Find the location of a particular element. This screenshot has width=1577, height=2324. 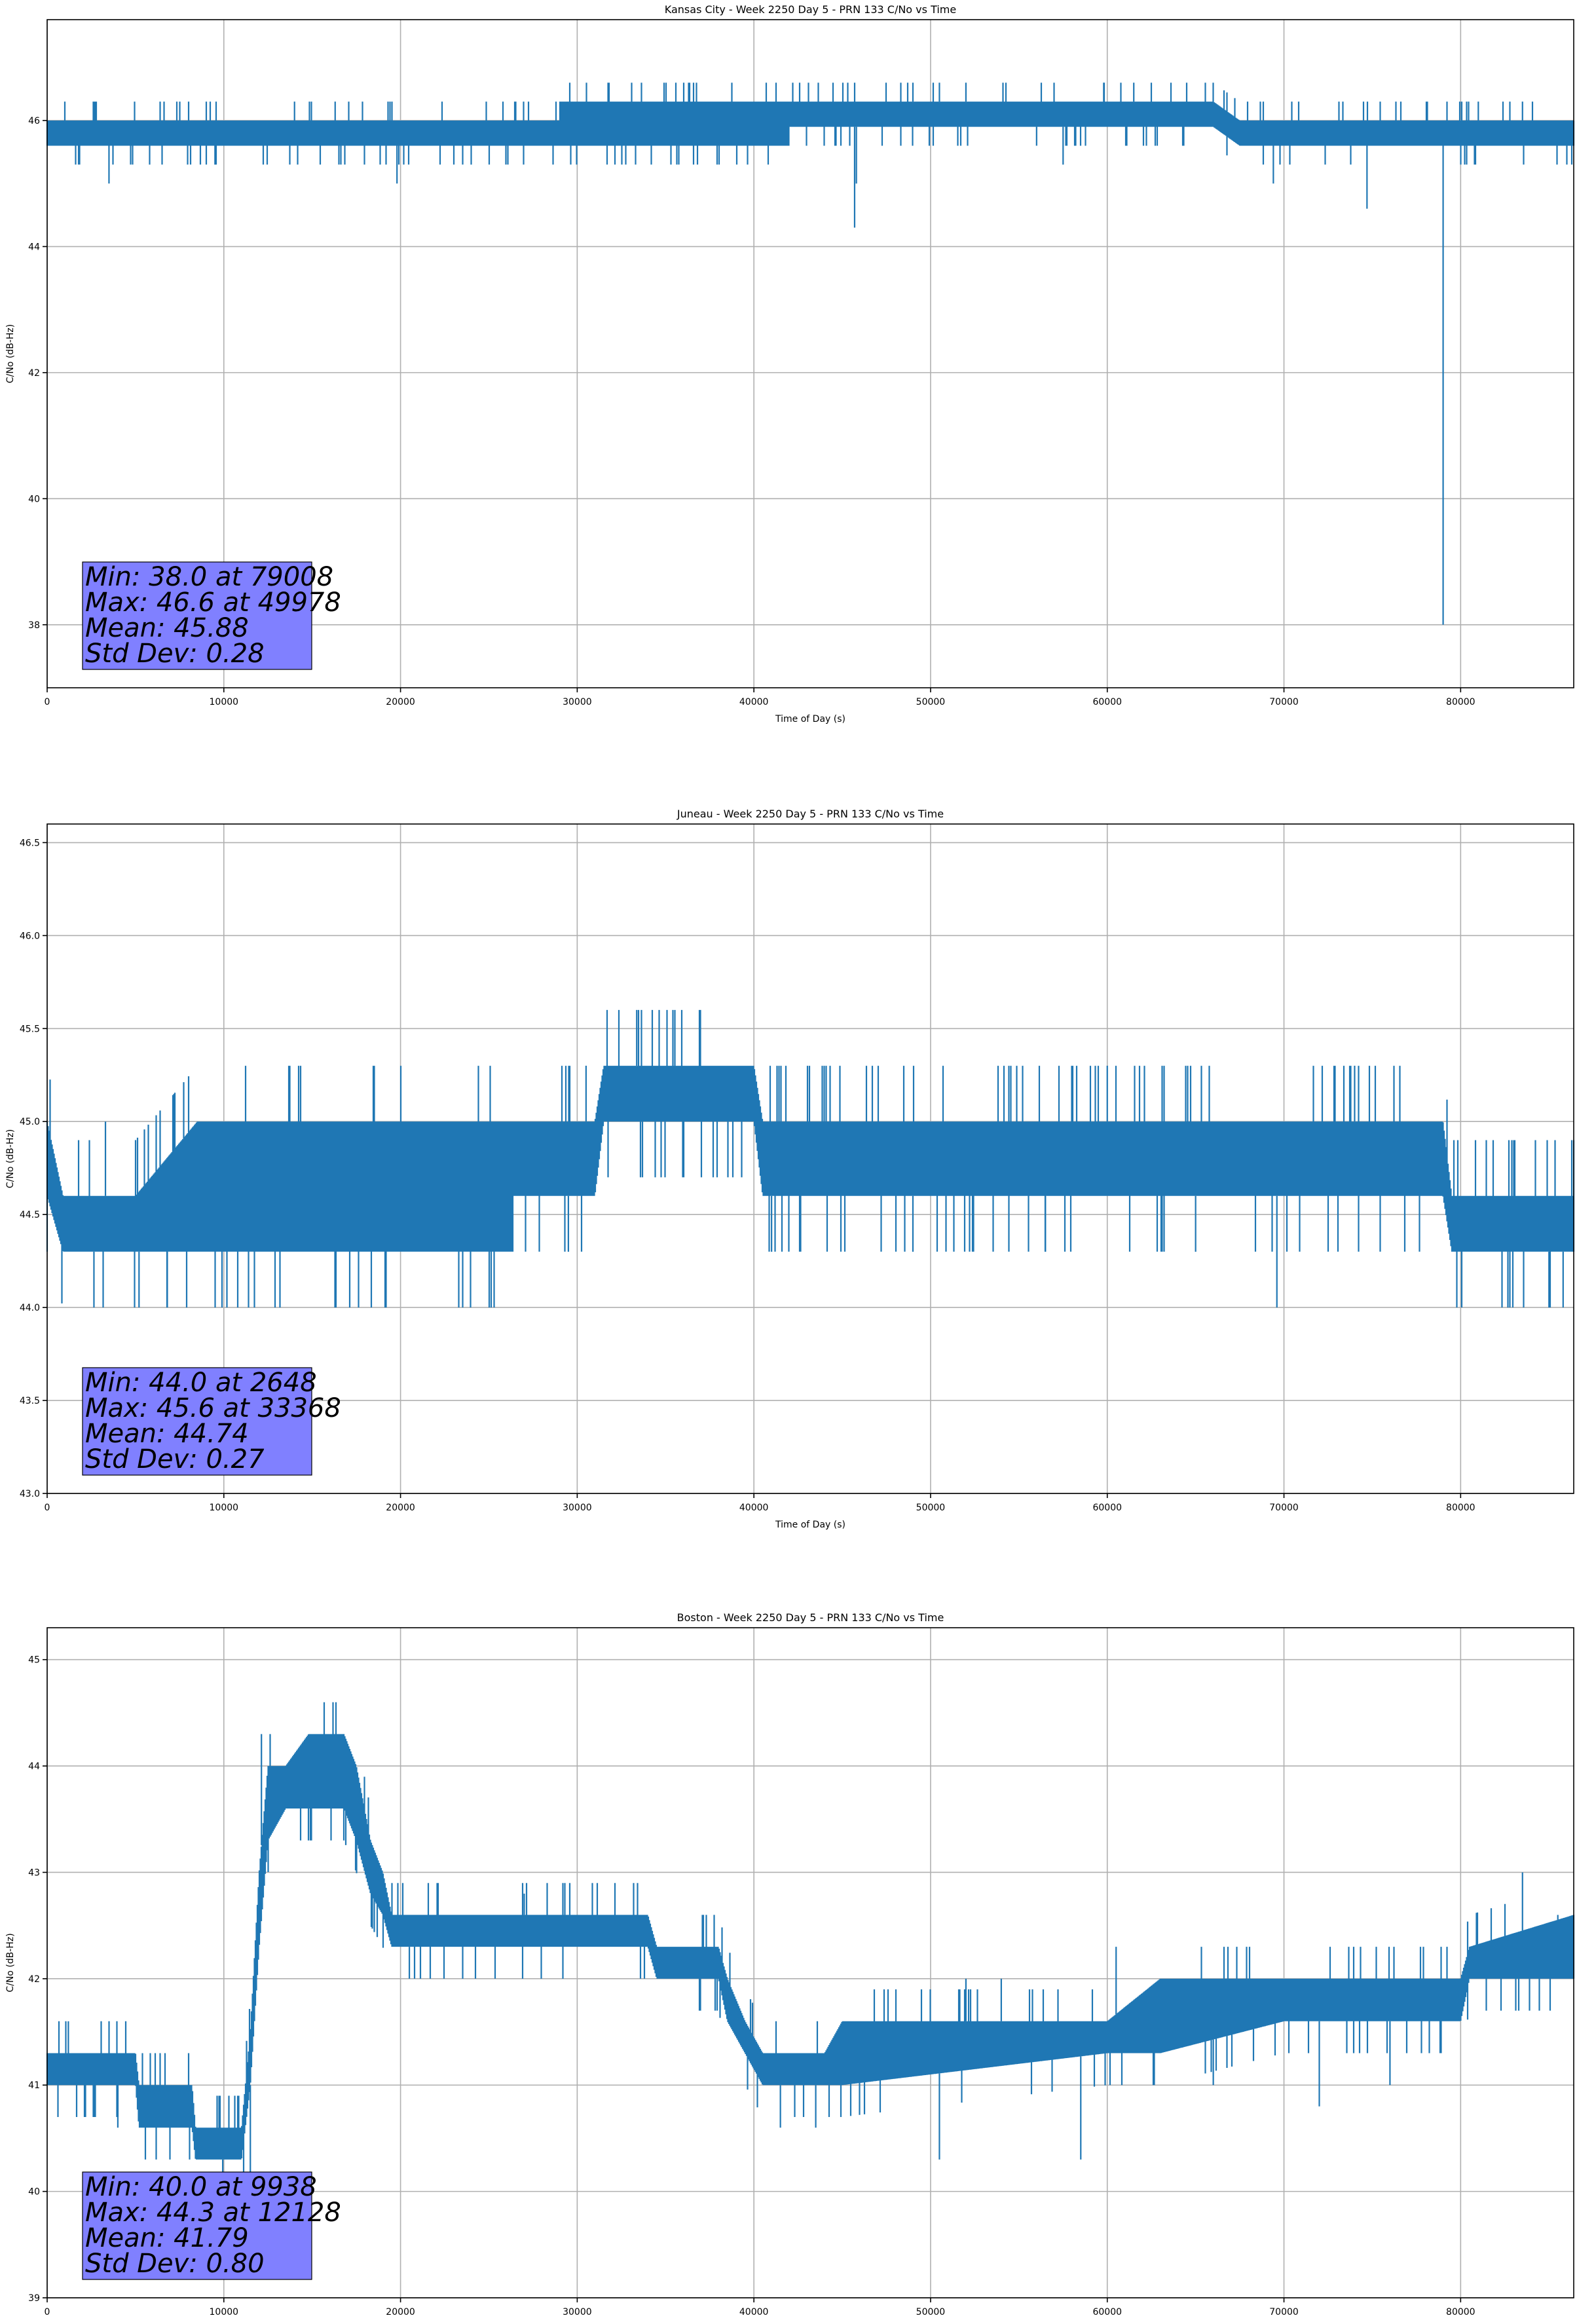

stats-line: Std Dev: 0.80 is located at coordinates (175, 2264).